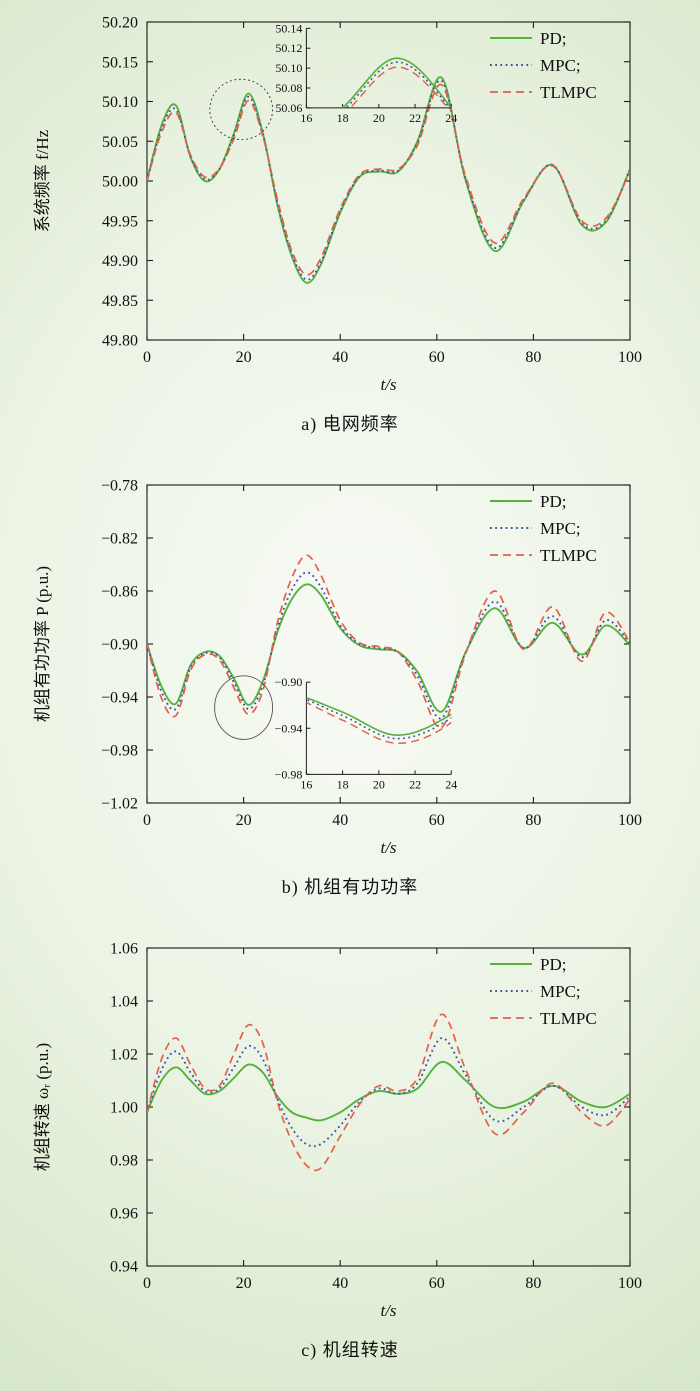 The width and height of the screenshot is (700, 1391). Describe the element at coordinates (288, 108) in the screenshot. I see `svg-text: 50.06` at that location.